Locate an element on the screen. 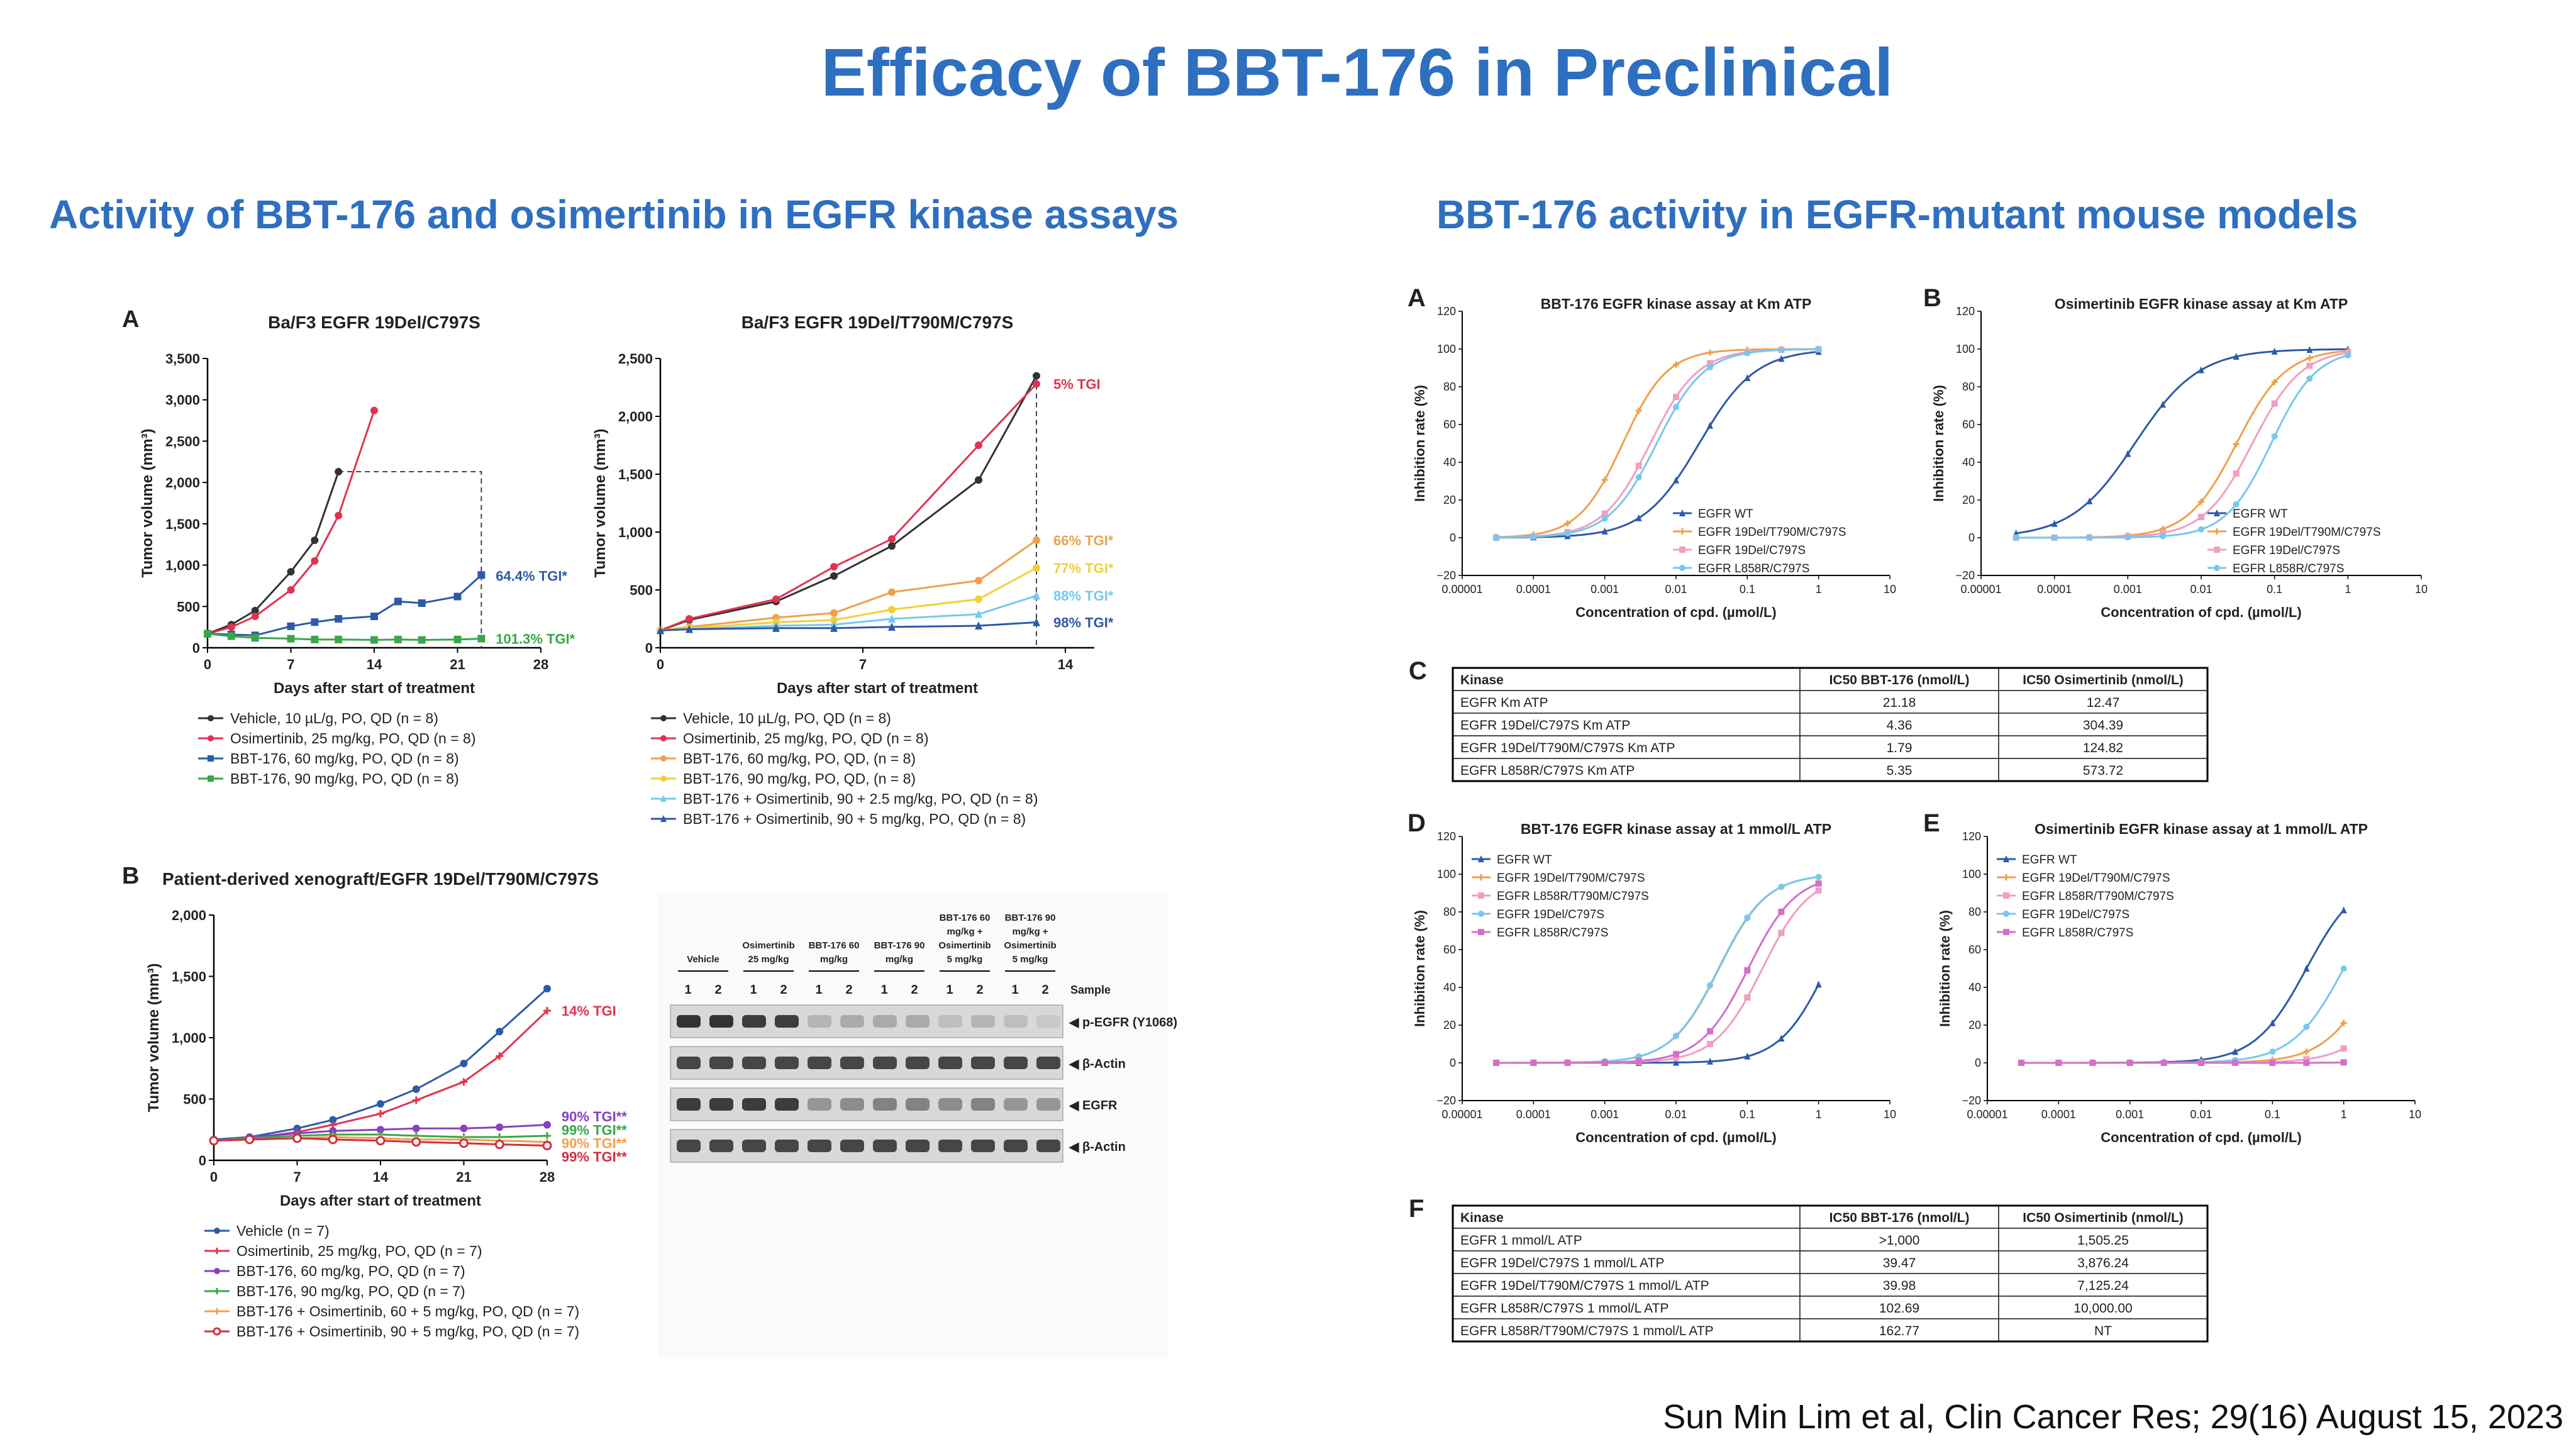  y-tick-label: 100 is located at coordinates (1446, 874).